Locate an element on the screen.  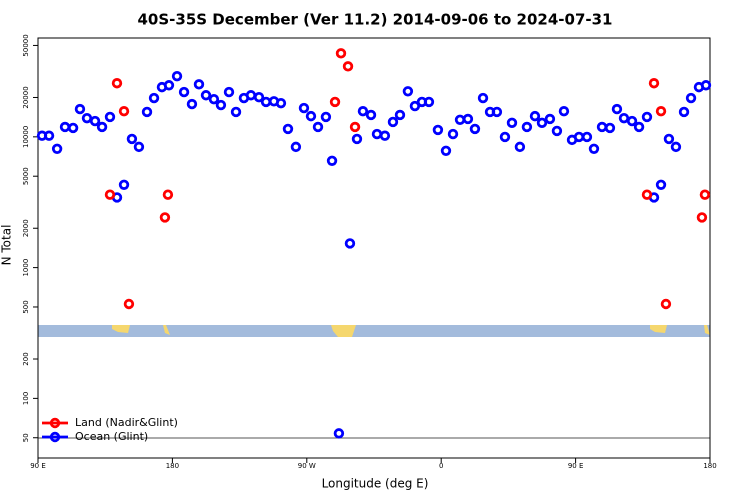
ocean-strip is located at coordinates (374, 331).